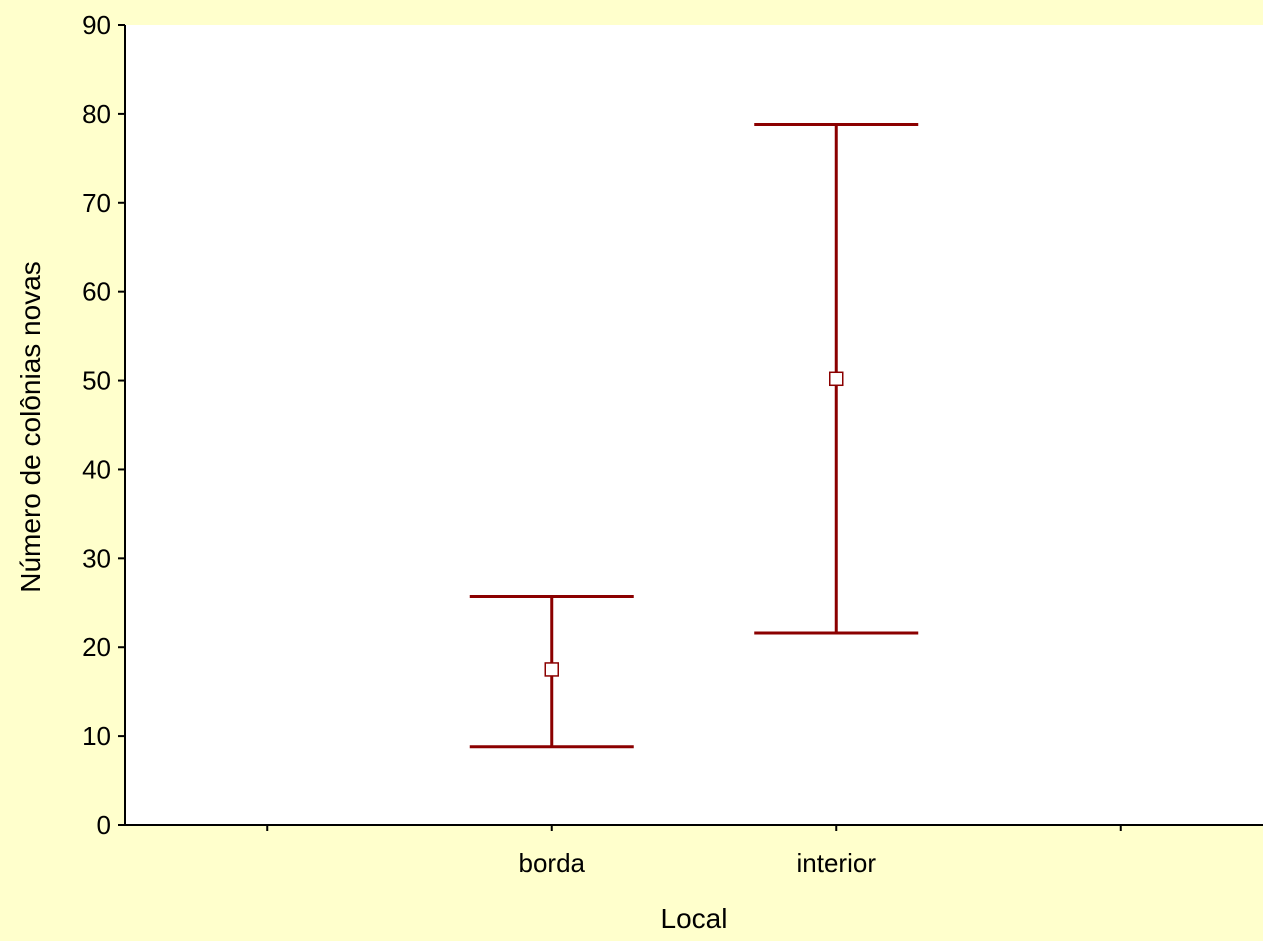 This screenshot has height=941, width=1263. Describe the element at coordinates (96, 292) in the screenshot. I see `y-tick-label: 60` at that location.